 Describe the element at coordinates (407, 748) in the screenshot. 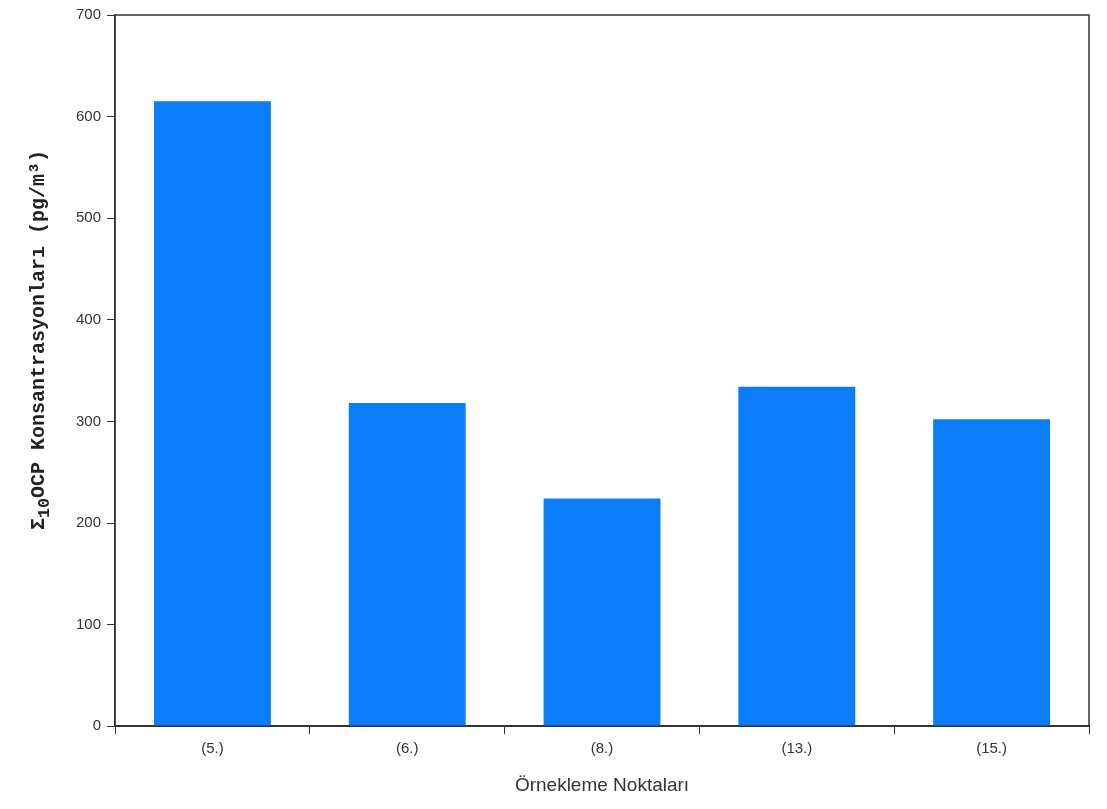

I see `x-tick-label: (6.)` at that location.